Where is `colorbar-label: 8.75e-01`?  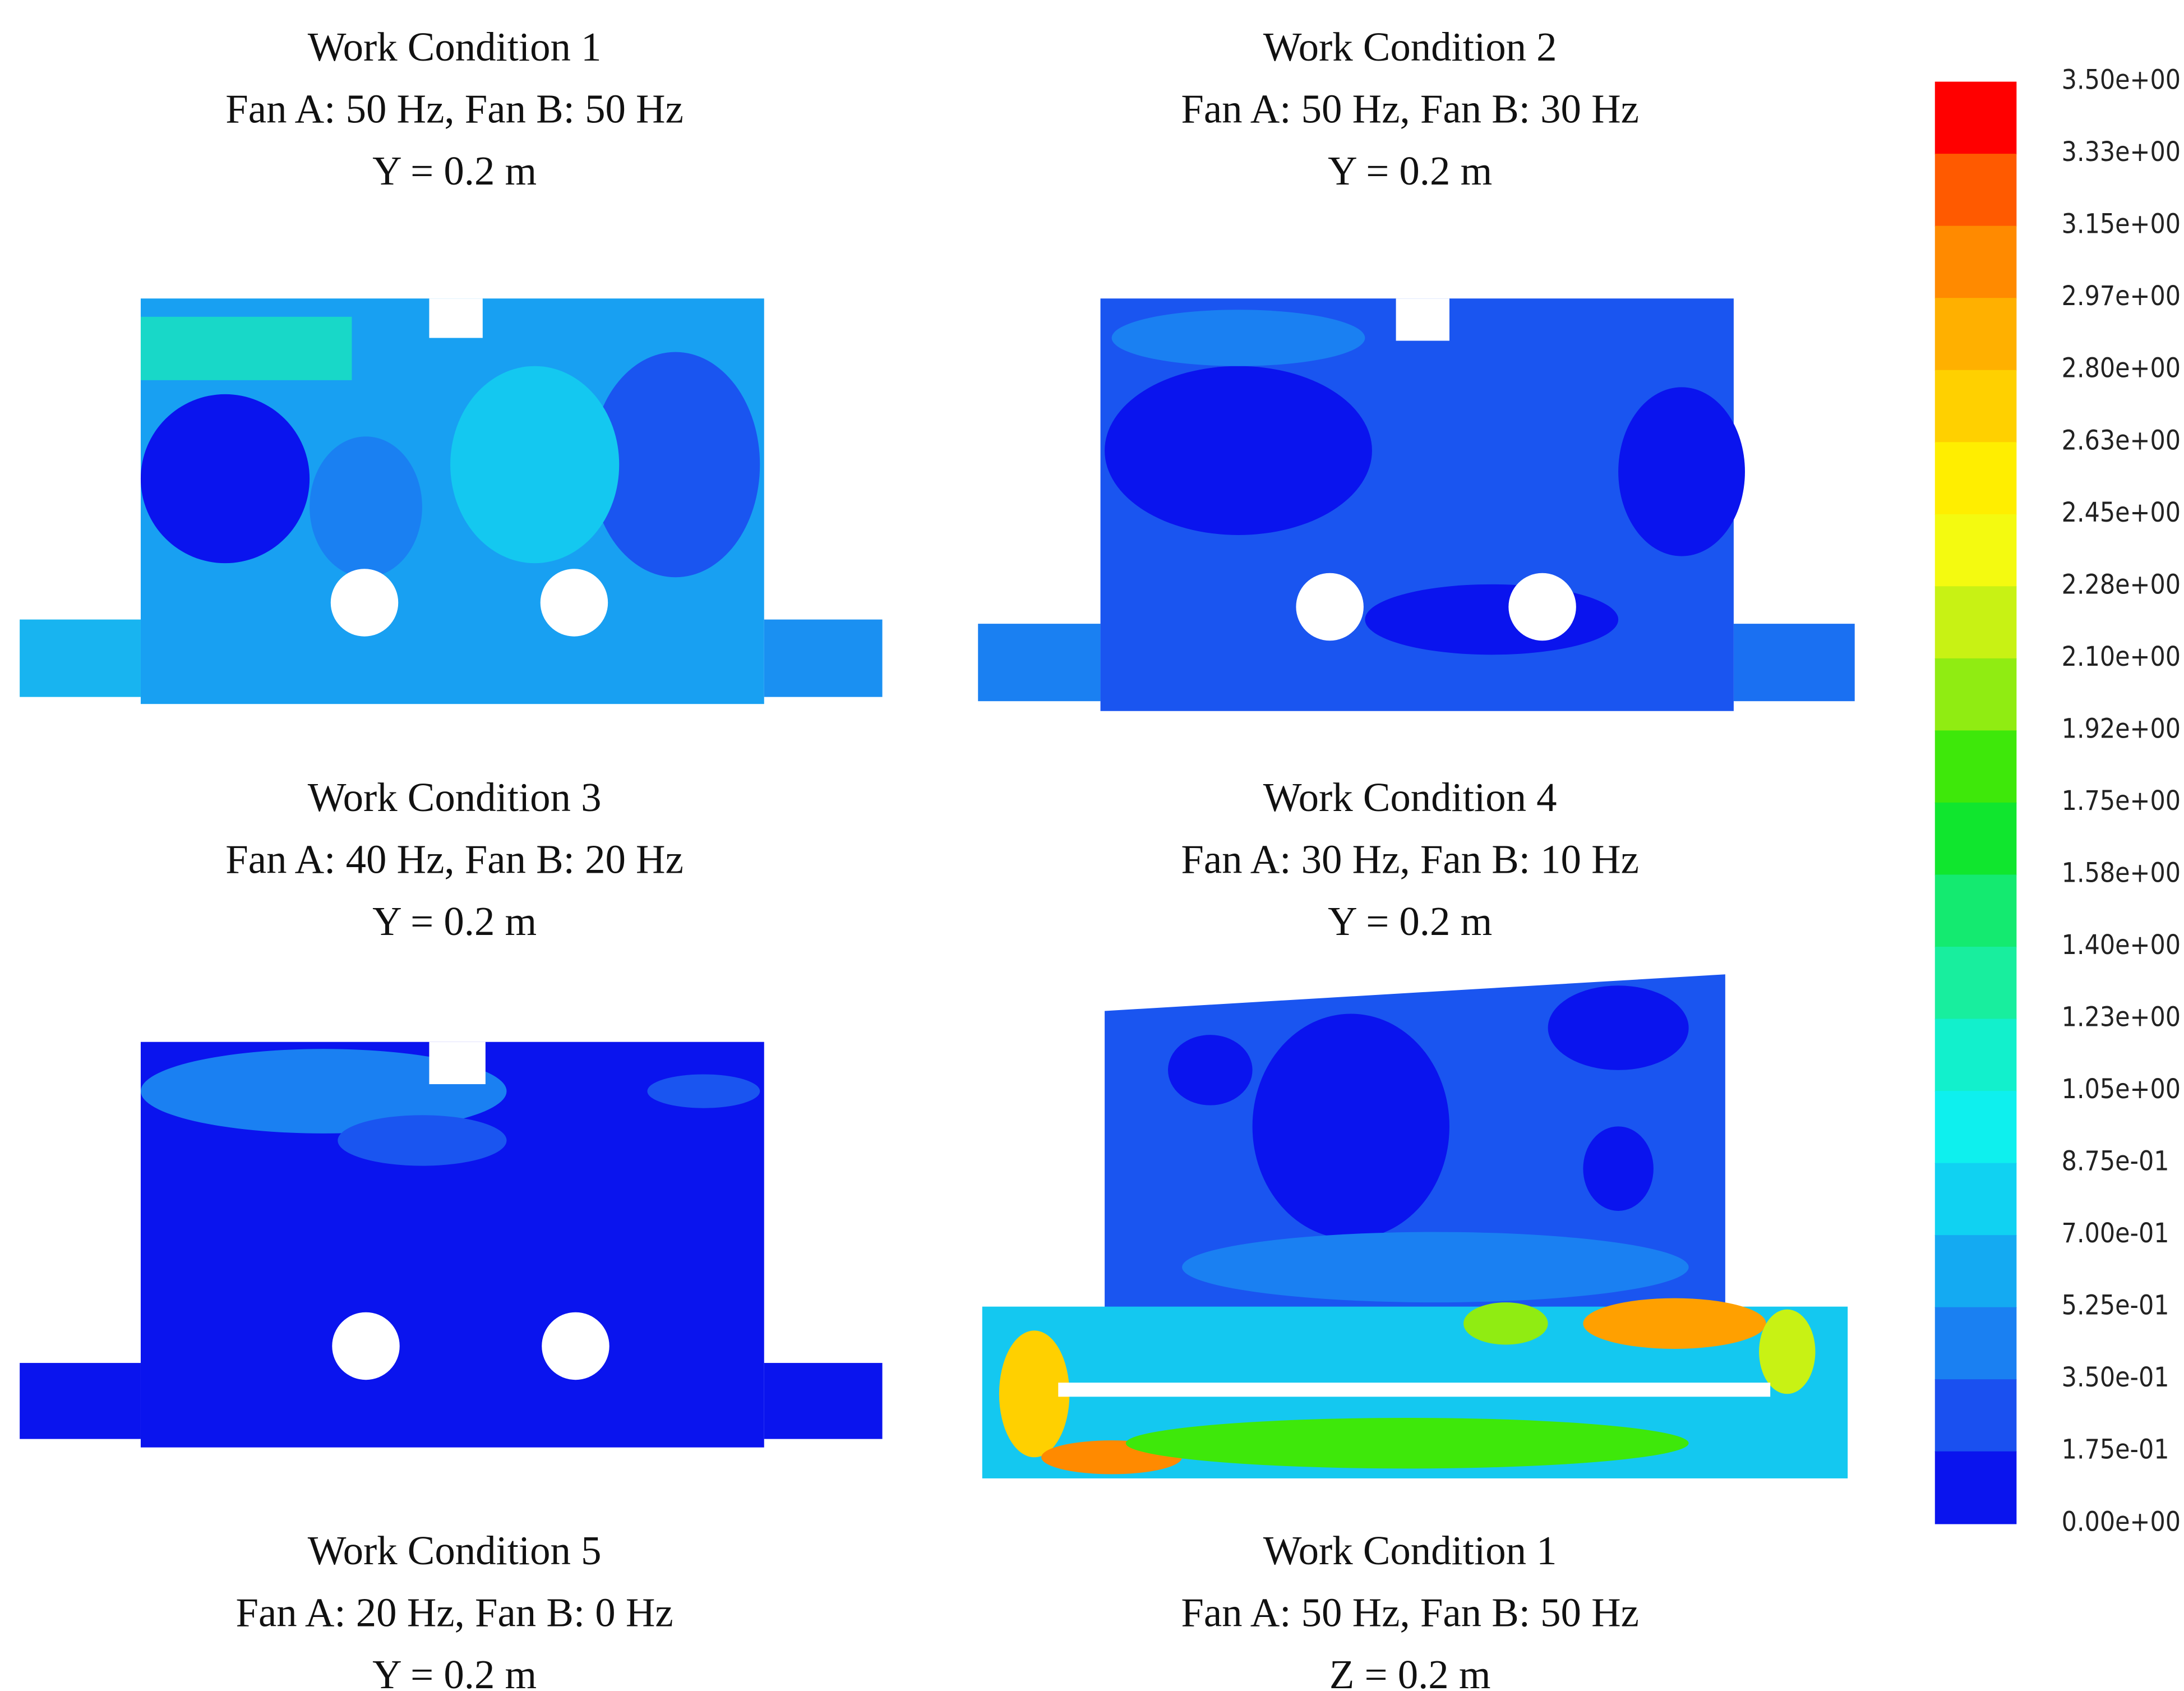 colorbar-label: 8.75e-01 is located at coordinates (2115, 1161).